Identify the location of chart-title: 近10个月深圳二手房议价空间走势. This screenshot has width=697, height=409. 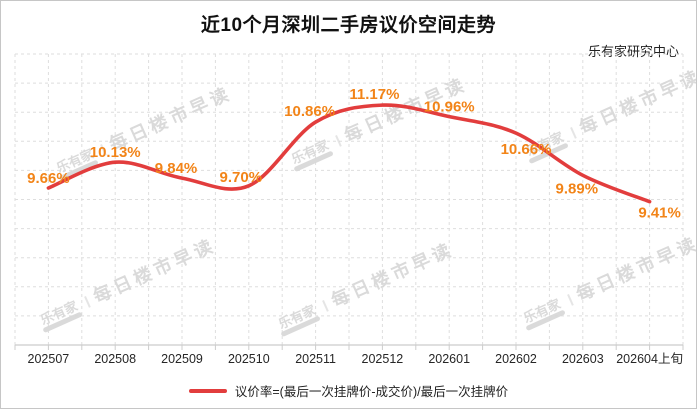
(348, 25).